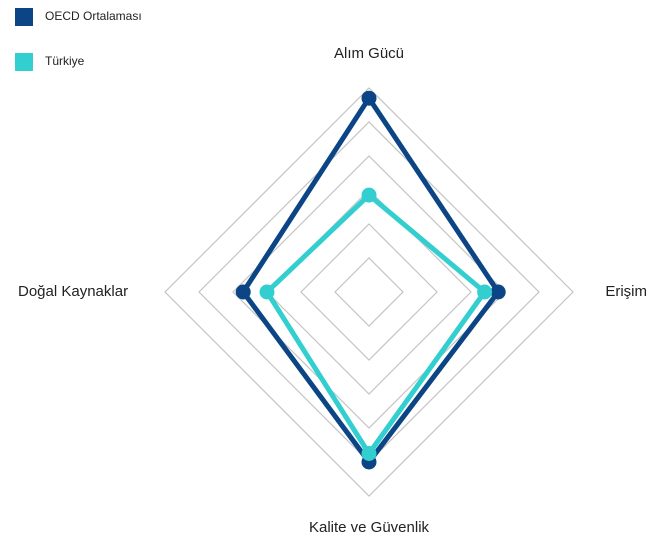 This screenshot has width=653, height=540. Describe the element at coordinates (73, 291) in the screenshot. I see `axis-label: Doğal Kaynaklar` at that location.